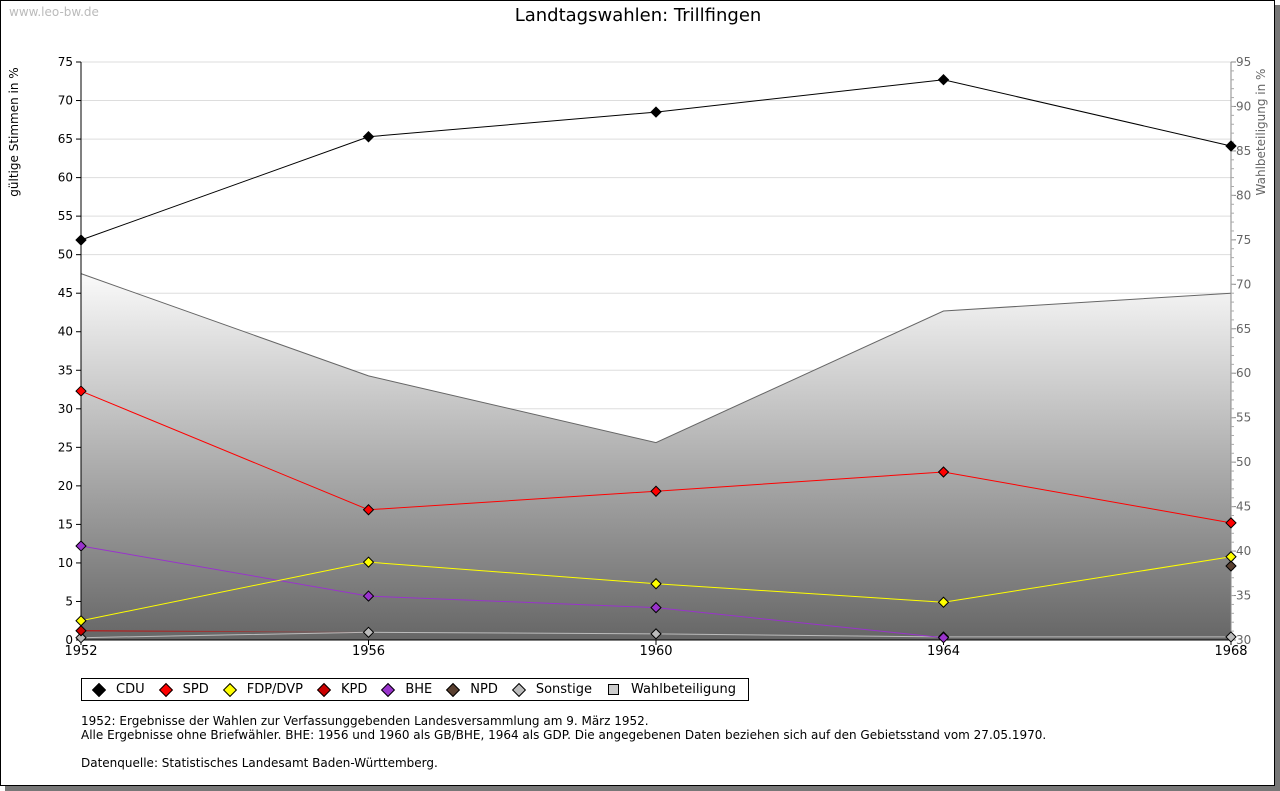 This screenshot has width=1280, height=791. What do you see at coordinates (130, 689) in the screenshot?
I see `legend-label: CDU` at bounding box center [130, 689].